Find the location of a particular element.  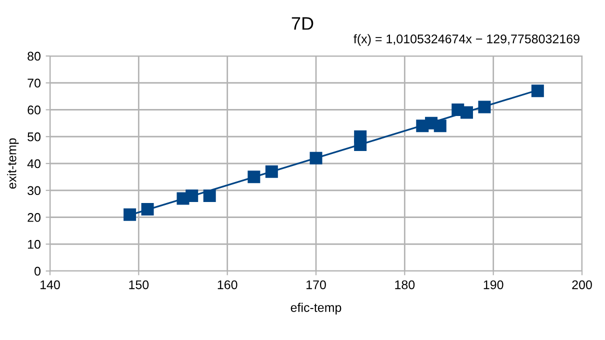

x-tick-label: 170 is located at coordinates (316, 285).